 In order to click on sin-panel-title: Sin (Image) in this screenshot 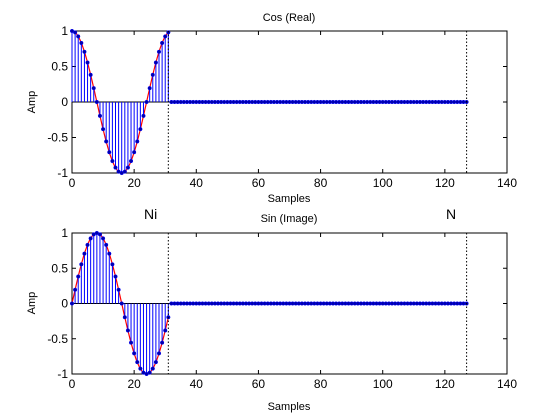, I will do `click(289, 219)`.